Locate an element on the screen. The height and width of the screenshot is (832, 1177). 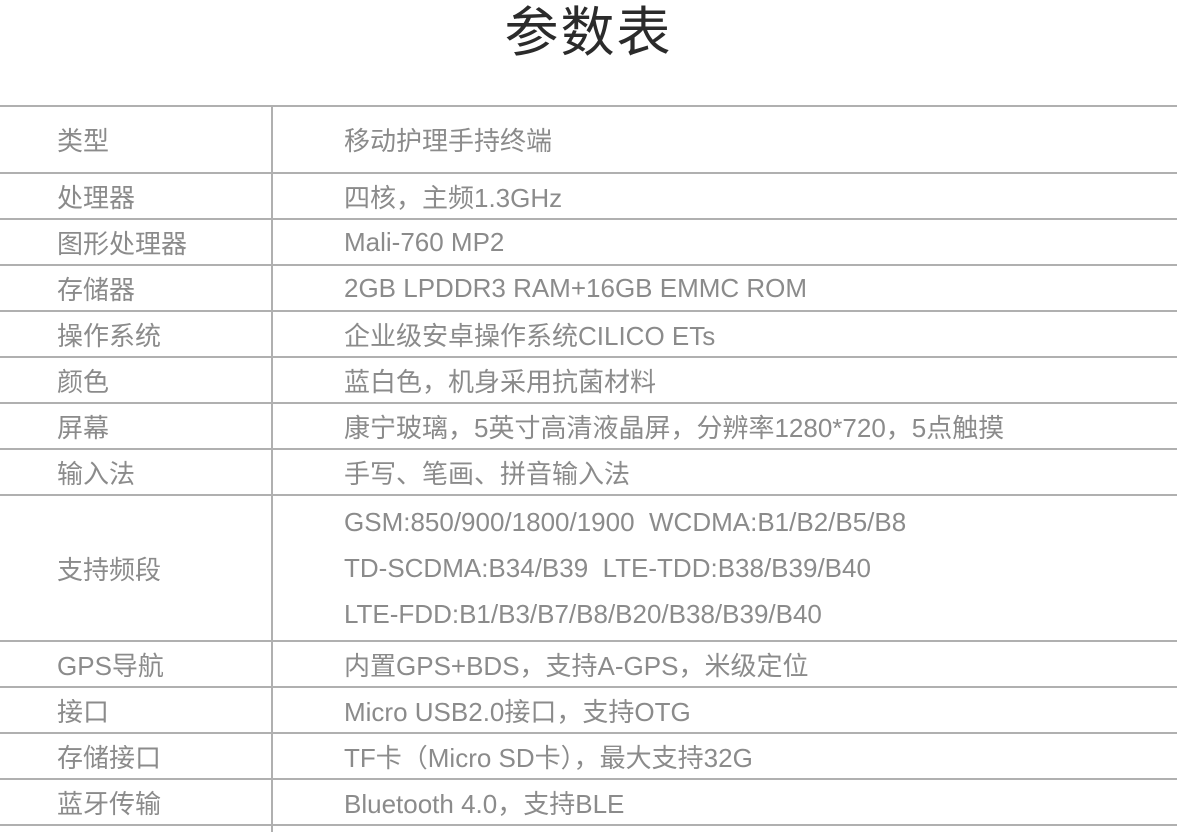
spec-label: 屏幕 is located at coordinates (136, 426).